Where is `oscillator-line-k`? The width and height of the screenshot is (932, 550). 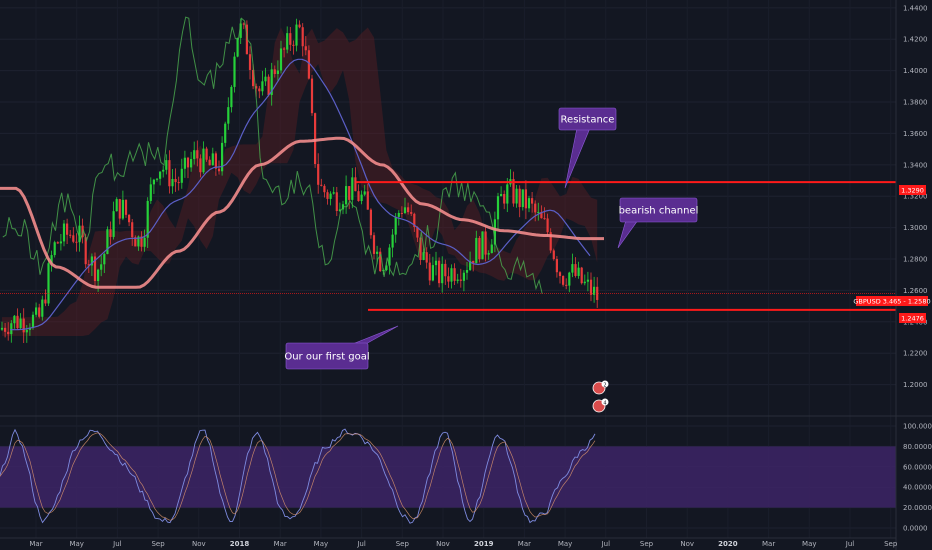
oscillator-line-k is located at coordinates (298, 476).